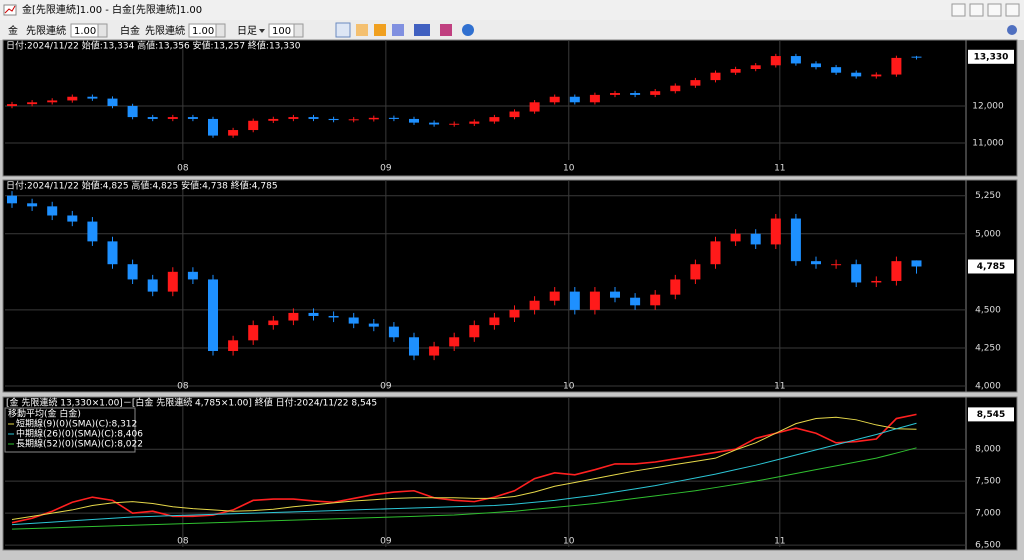 The width and height of the screenshot is (1024, 560). I want to click on toolbar-input-value: 100, so click(281, 31).